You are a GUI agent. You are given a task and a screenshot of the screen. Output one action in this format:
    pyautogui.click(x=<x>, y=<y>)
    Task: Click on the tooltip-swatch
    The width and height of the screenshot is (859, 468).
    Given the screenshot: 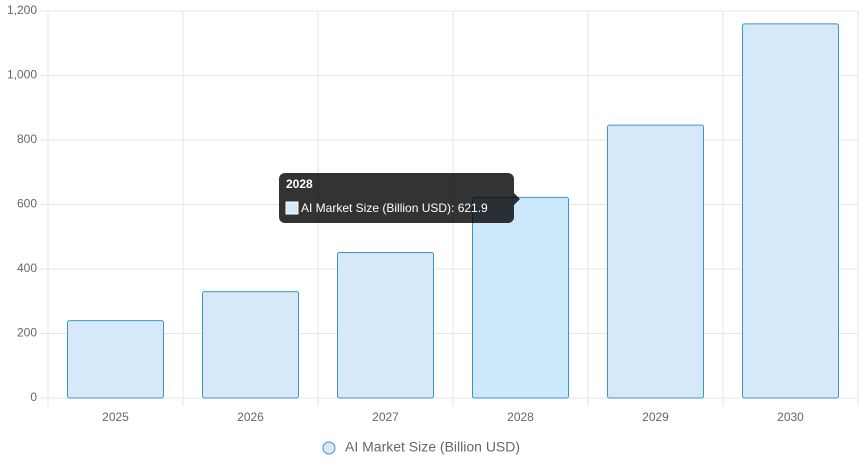 What is the action you would take?
    pyautogui.click(x=292, y=208)
    